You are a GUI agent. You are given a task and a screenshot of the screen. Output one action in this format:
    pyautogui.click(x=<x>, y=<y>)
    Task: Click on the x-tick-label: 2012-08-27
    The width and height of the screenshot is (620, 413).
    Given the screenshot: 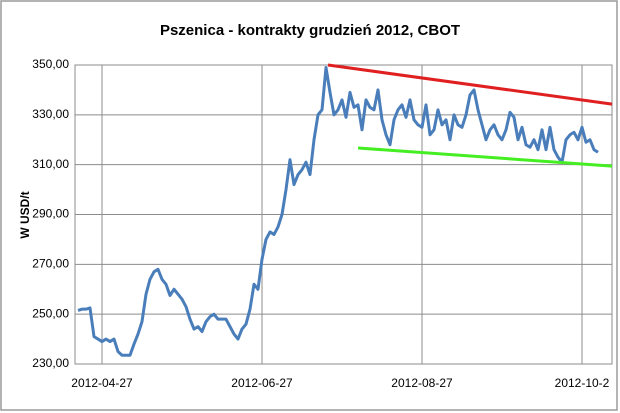 What is the action you would take?
    pyautogui.click(x=422, y=383)
    